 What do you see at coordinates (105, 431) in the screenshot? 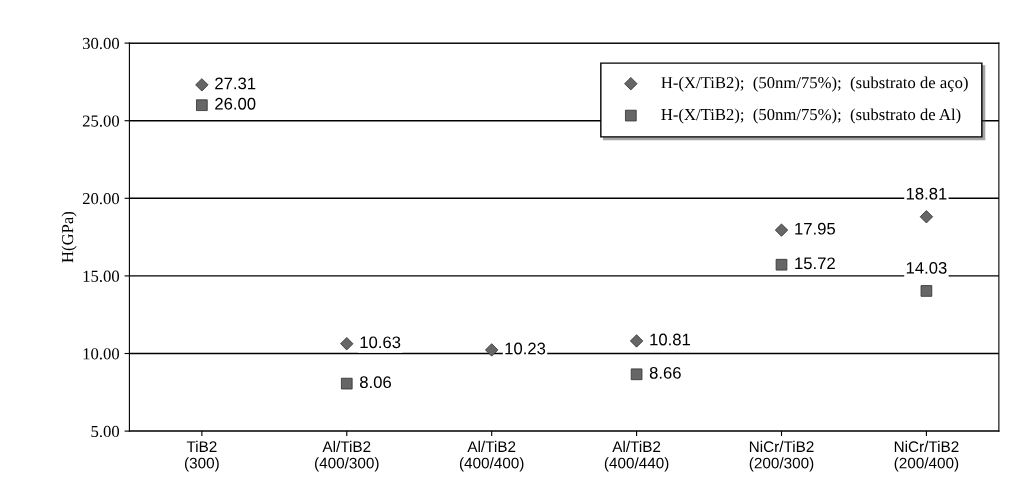
I see `y-tick-label: 5.00` at bounding box center [105, 431].